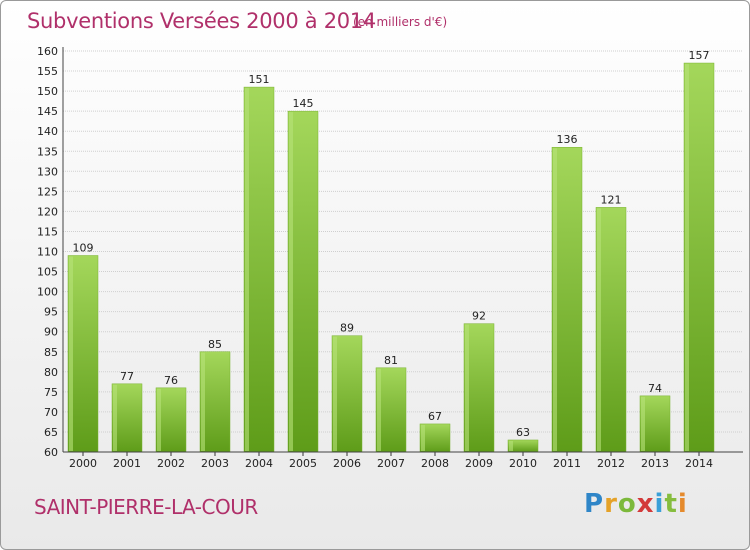 The width and height of the screenshot is (750, 550). I want to click on data-label: 81, so click(391, 360).